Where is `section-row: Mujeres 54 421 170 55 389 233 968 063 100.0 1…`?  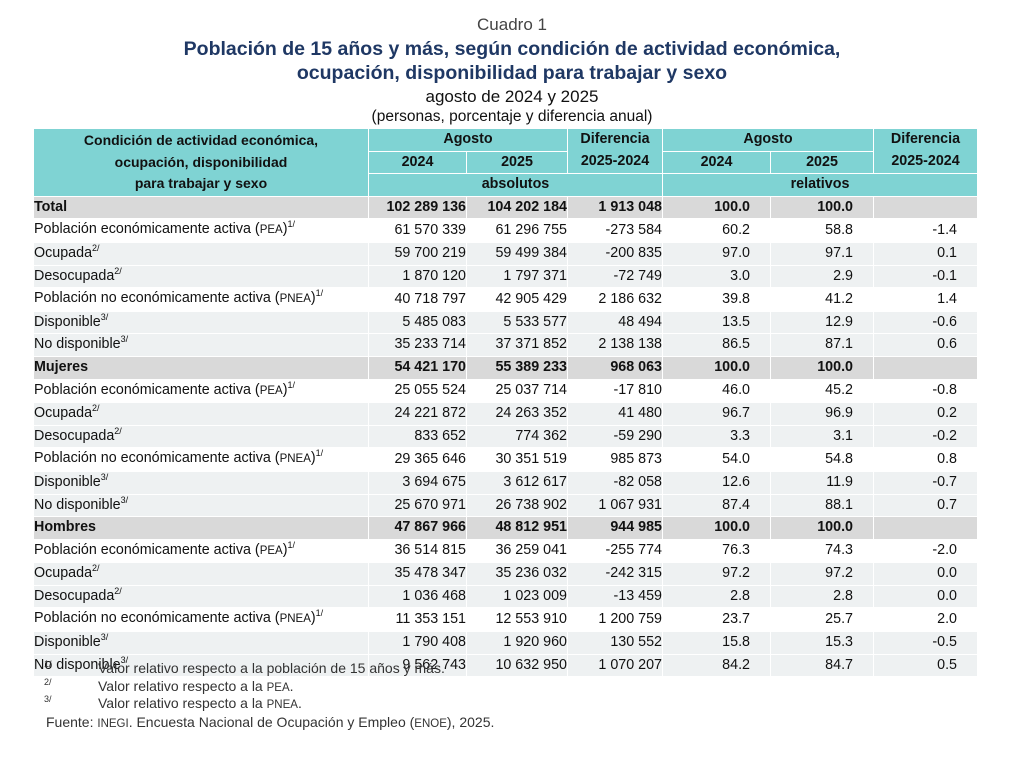
section-row: Mujeres 54 421 170 55 389 233 968 063 100.0 1… is located at coordinates (505, 367).